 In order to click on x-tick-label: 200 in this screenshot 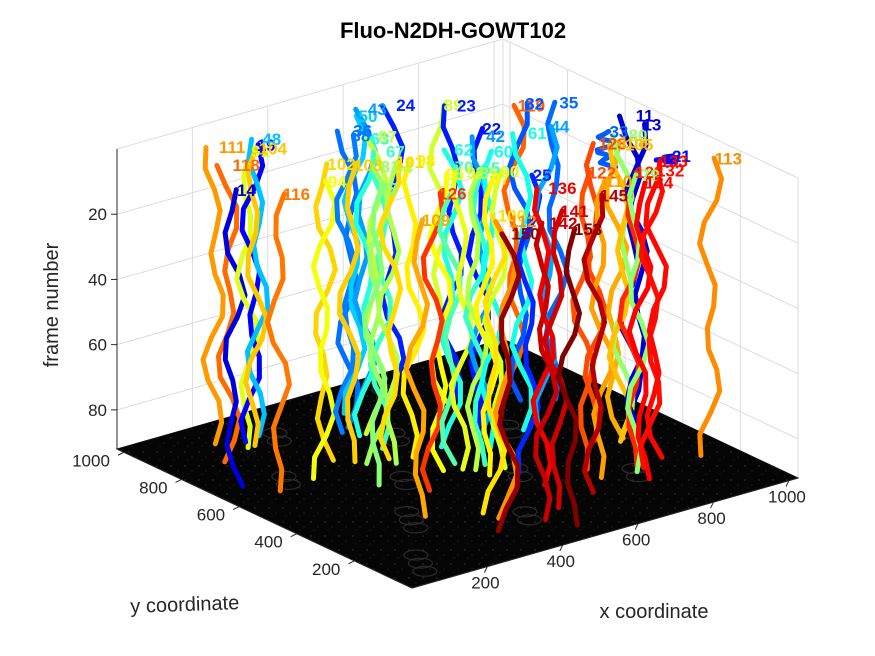, I will do `click(485, 583)`.